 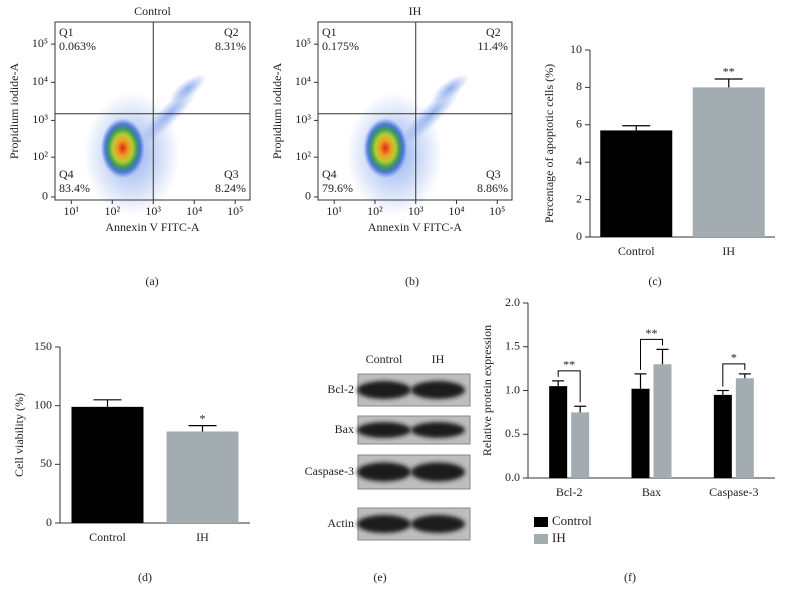 What do you see at coordinates (303, 119) in the screenshot?
I see `y-tick-label: 10³` at bounding box center [303, 119].